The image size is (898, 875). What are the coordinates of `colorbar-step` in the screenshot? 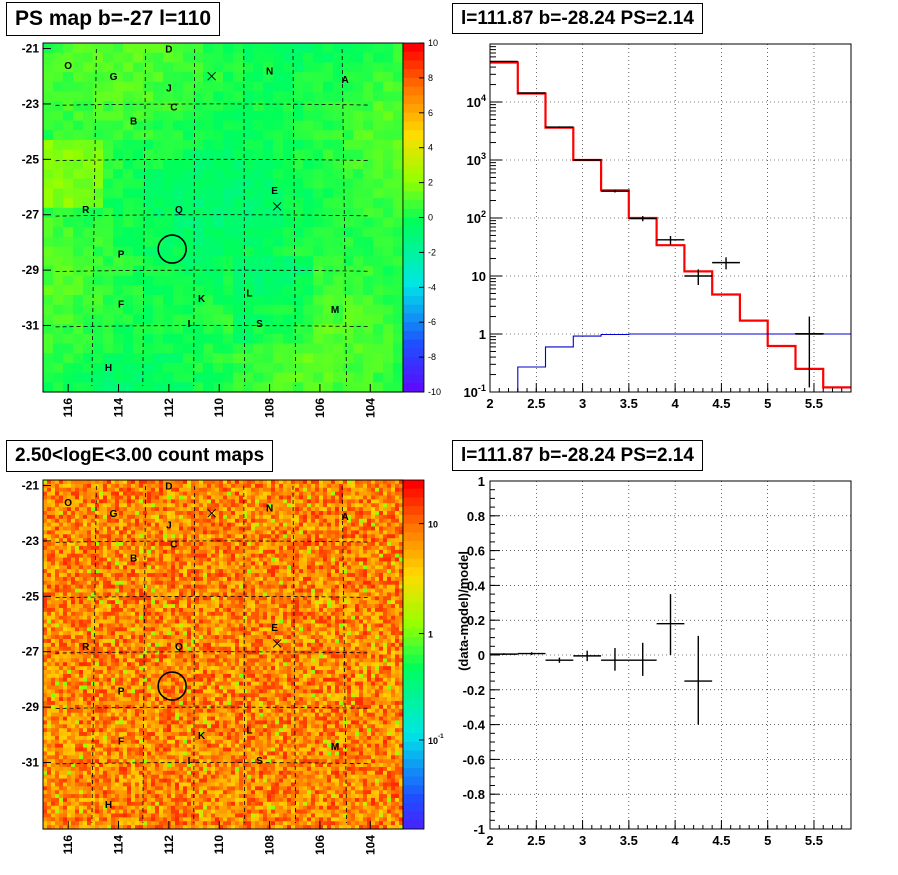 It's located at (413, 388).